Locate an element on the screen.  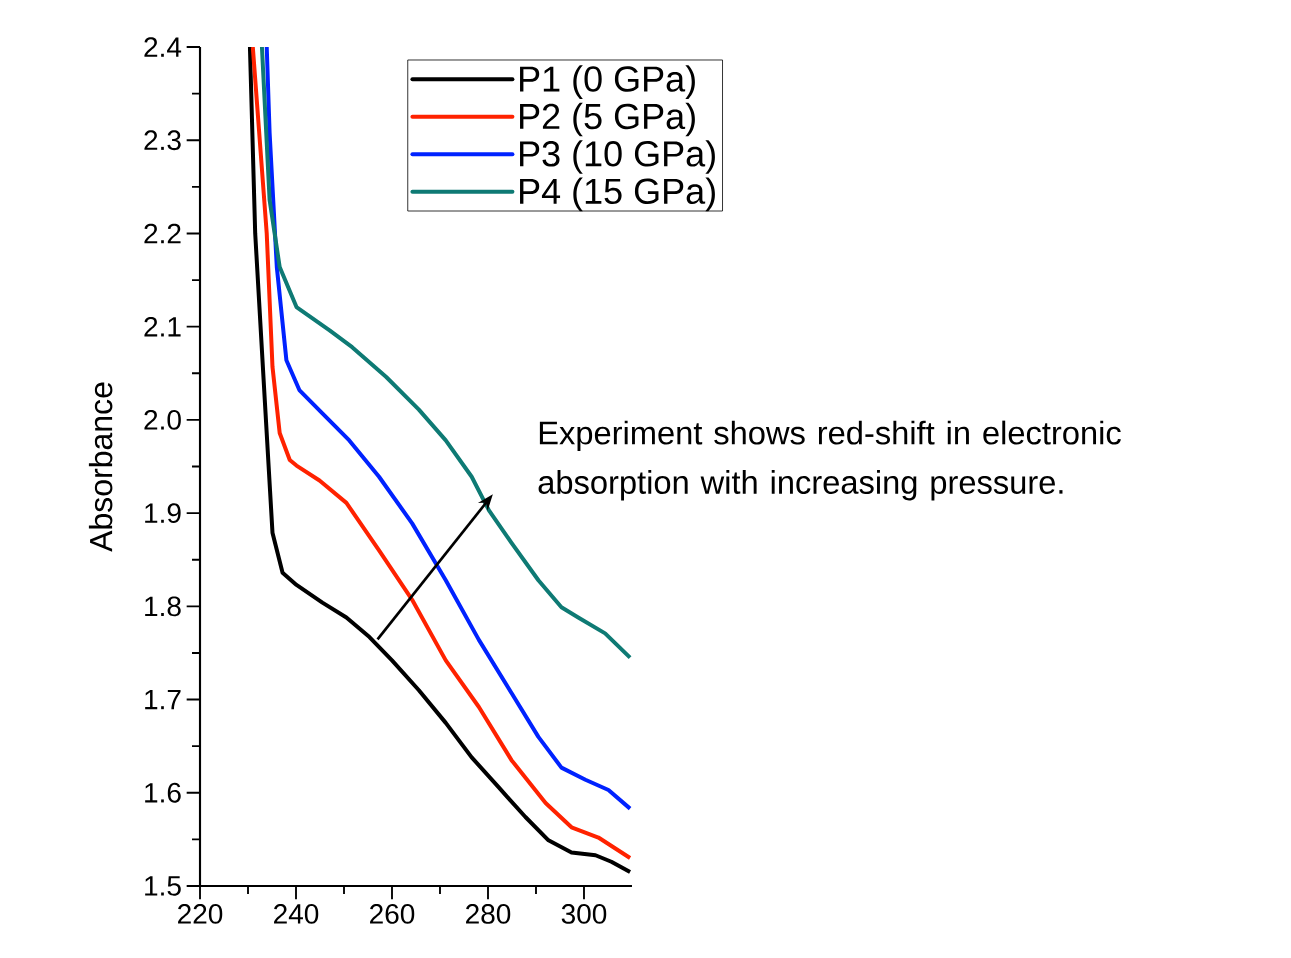
y-tick-label: 1.8 is located at coordinates (163, 606).